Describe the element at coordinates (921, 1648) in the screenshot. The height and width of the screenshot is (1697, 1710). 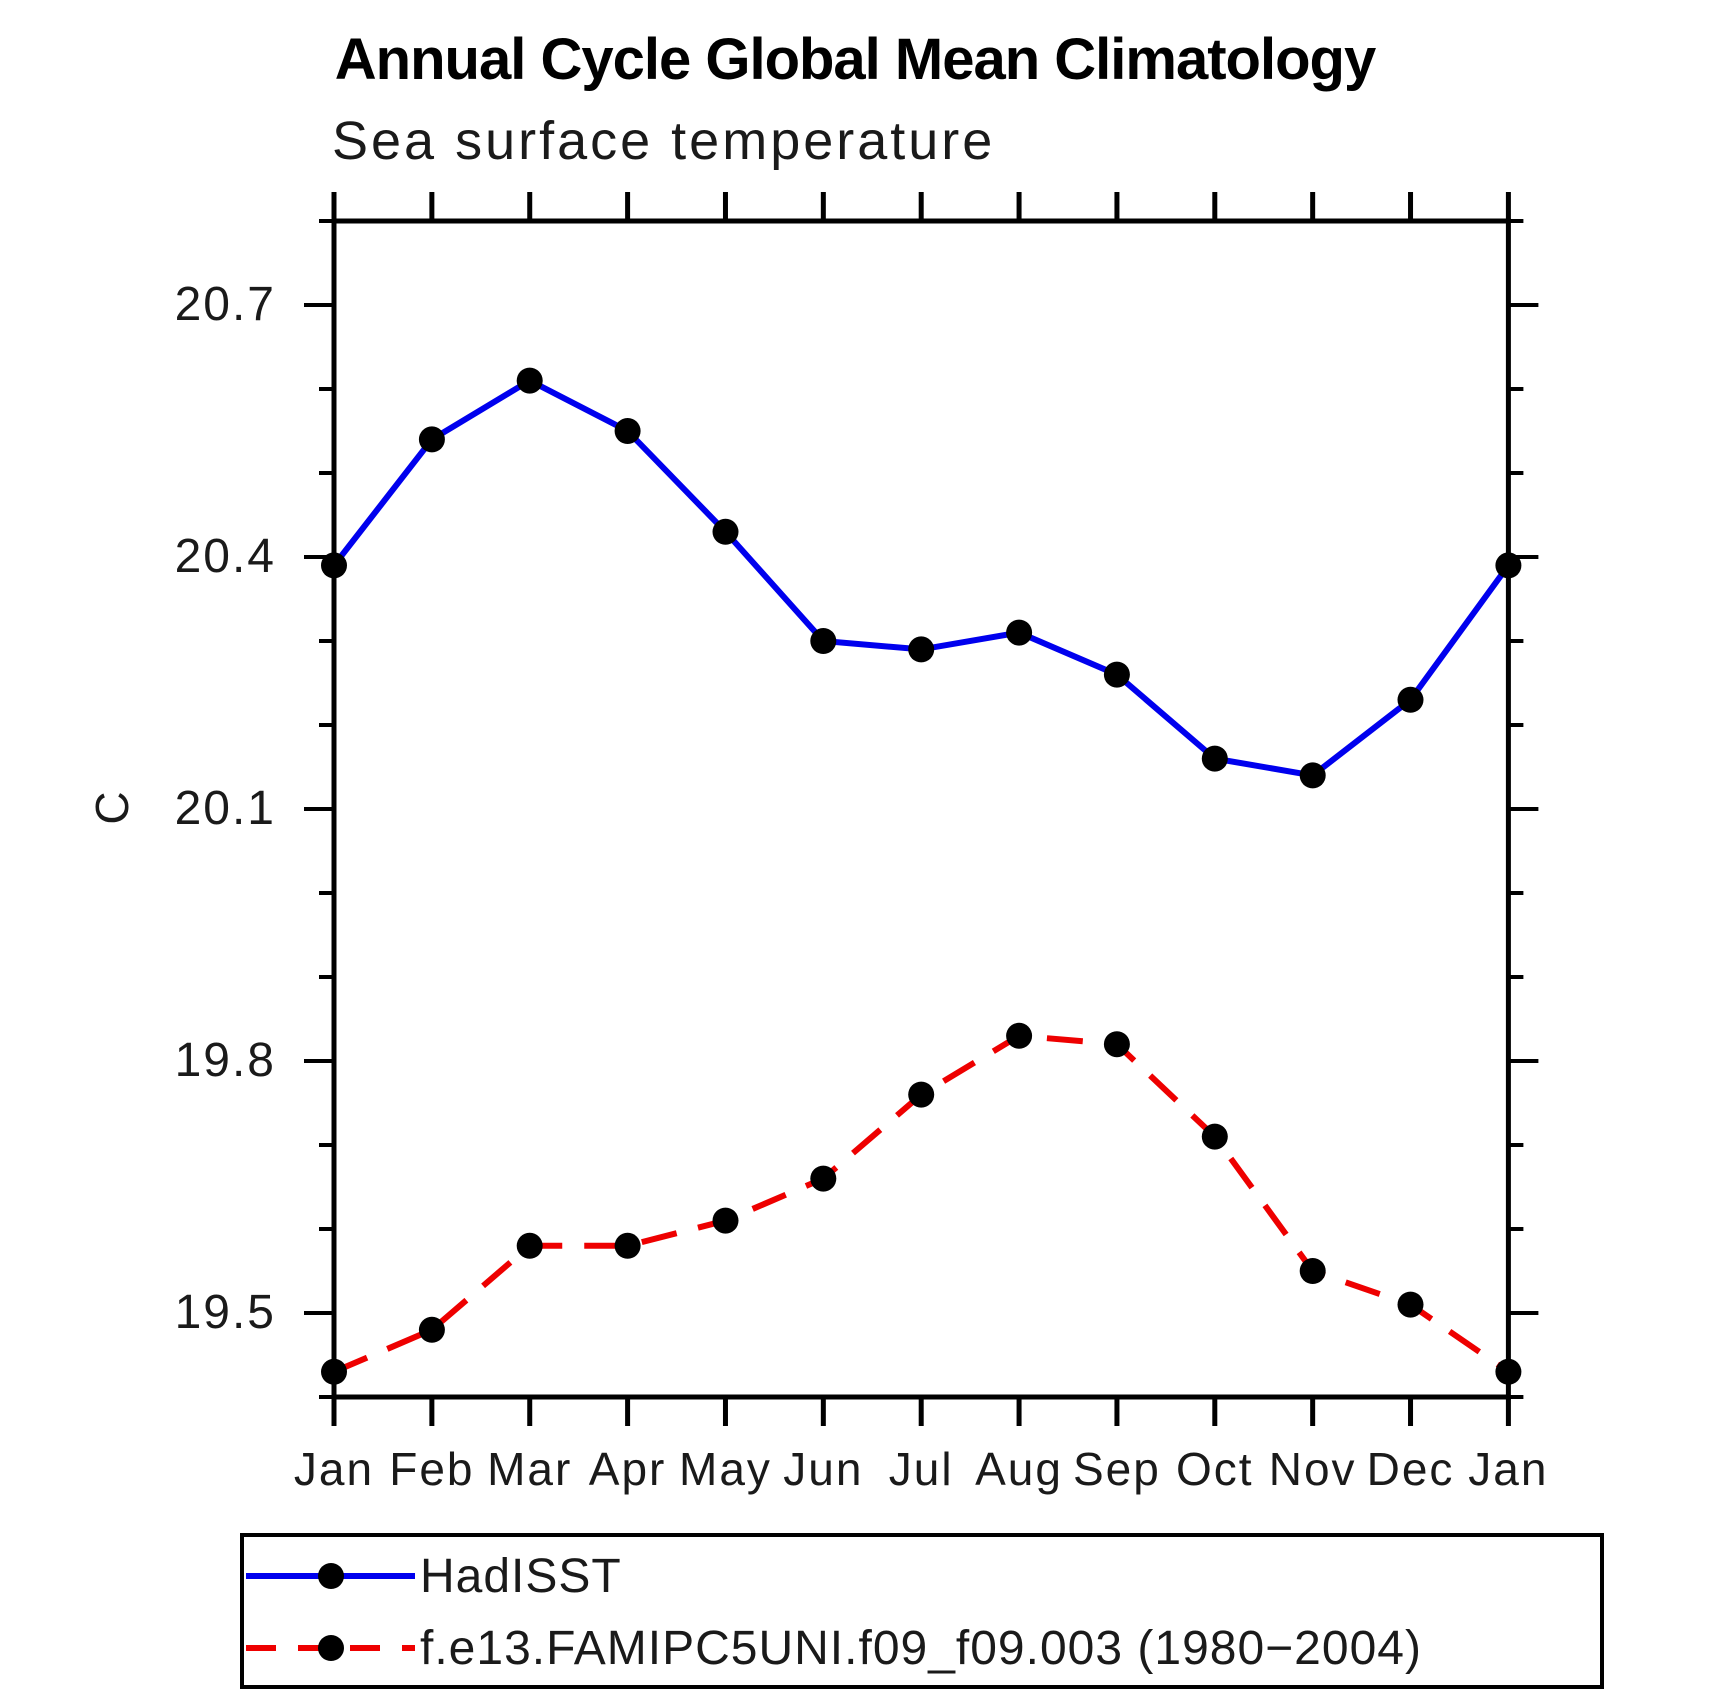
I see `legend-label-model: f.e13.FAMIPC5UNI.f09_f09.003 (1980−2004)` at that location.